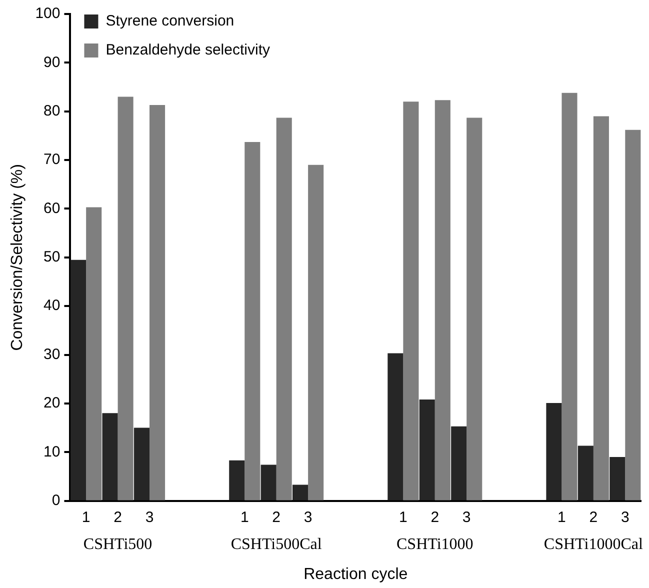 The width and height of the screenshot is (649, 588). Describe the element at coordinates (356, 574) in the screenshot. I see `x-axis-title: Reaction cycle` at that location.